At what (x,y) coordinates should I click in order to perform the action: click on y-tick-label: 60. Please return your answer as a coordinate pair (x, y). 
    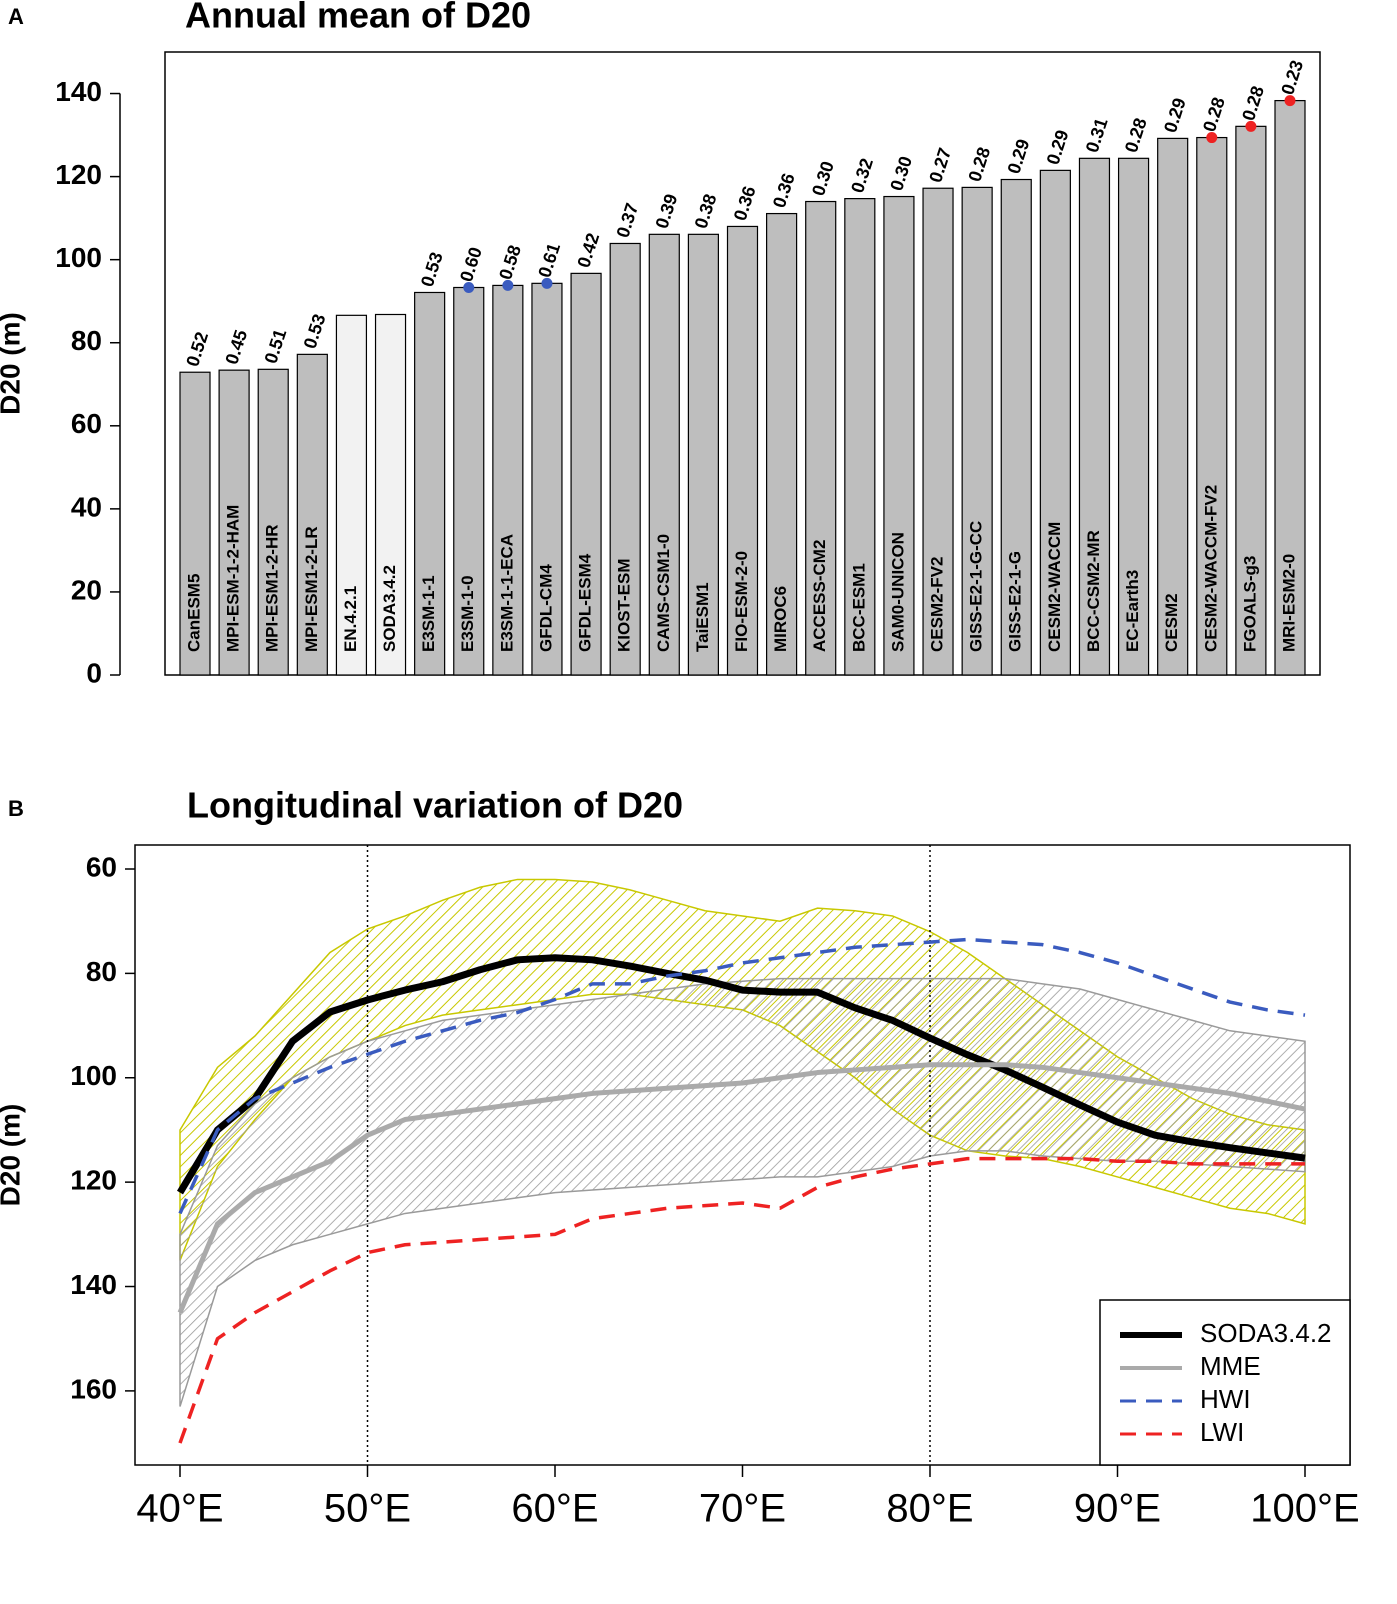
    Looking at the image, I should click on (86, 423).